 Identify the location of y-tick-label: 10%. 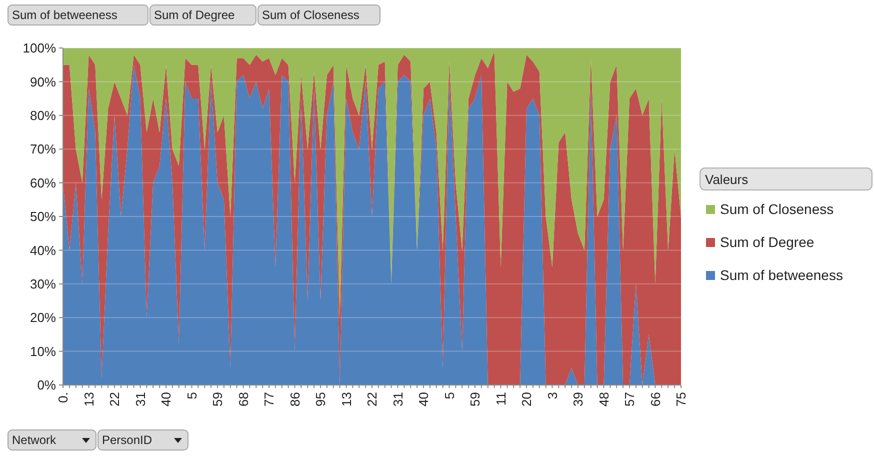
(43, 351).